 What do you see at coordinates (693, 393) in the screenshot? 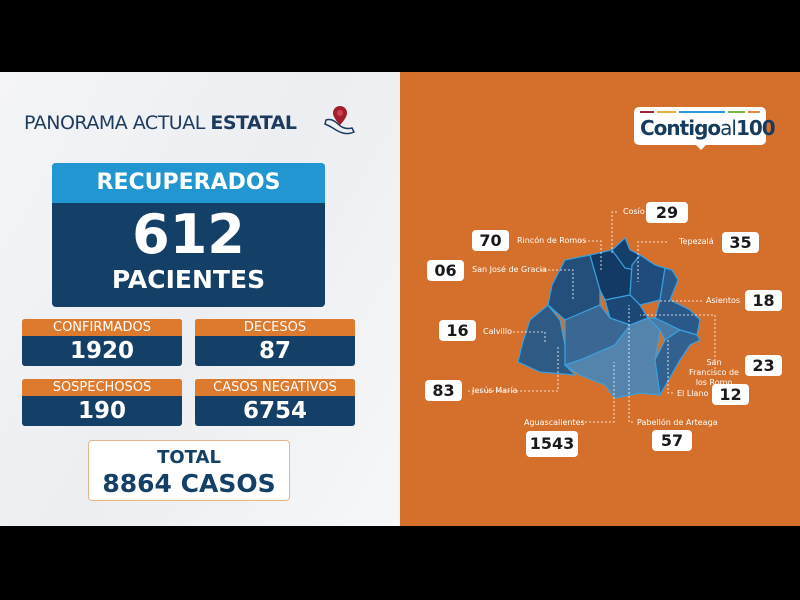
I see `label-el-llano: El Llano` at bounding box center [693, 393].